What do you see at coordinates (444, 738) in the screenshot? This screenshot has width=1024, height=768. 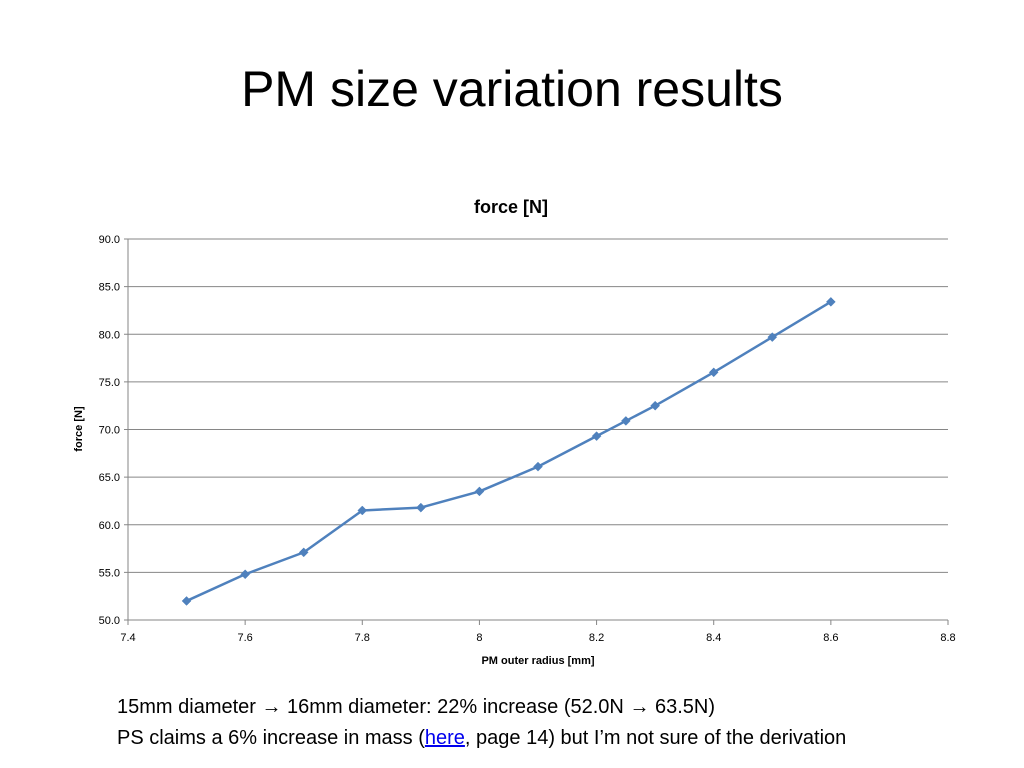 I see `reference-link: here` at bounding box center [444, 738].